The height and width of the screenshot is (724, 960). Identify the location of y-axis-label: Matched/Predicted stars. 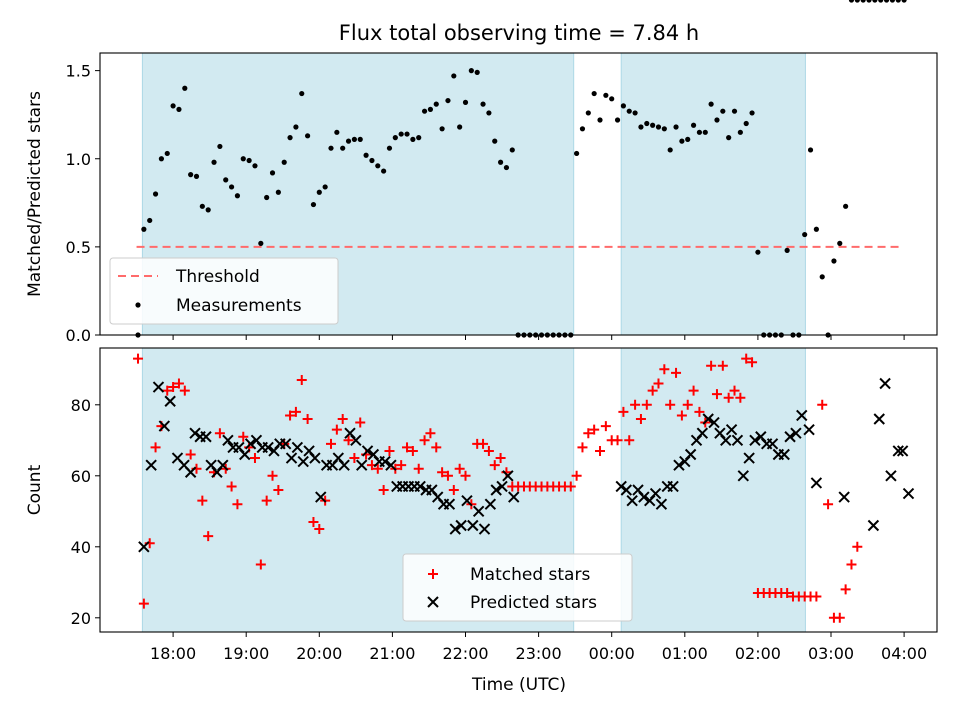
(35, 194).